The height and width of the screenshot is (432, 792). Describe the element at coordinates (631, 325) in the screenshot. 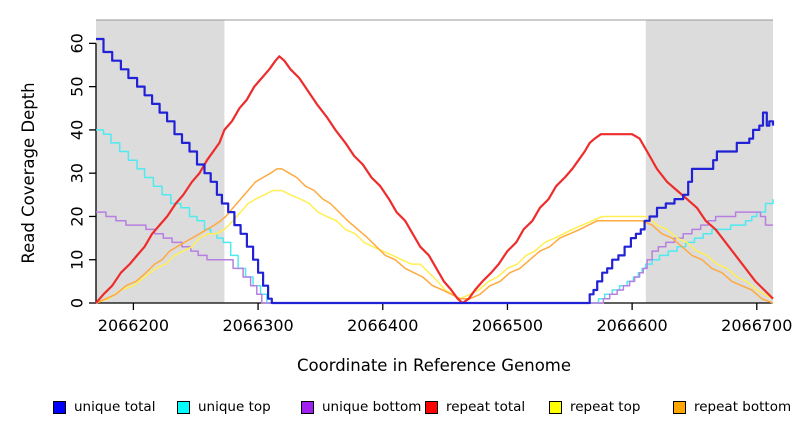

I see `x-tick-label: 2066600` at that location.